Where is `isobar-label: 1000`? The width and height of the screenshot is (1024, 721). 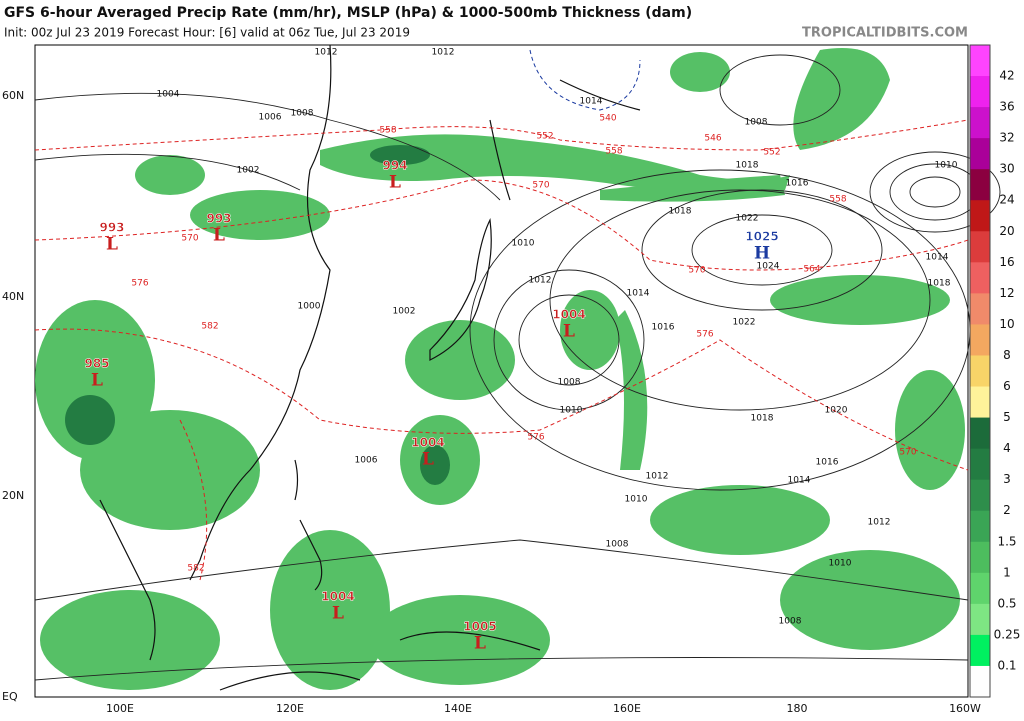
isobar-label: 1000 is located at coordinates (309, 307).